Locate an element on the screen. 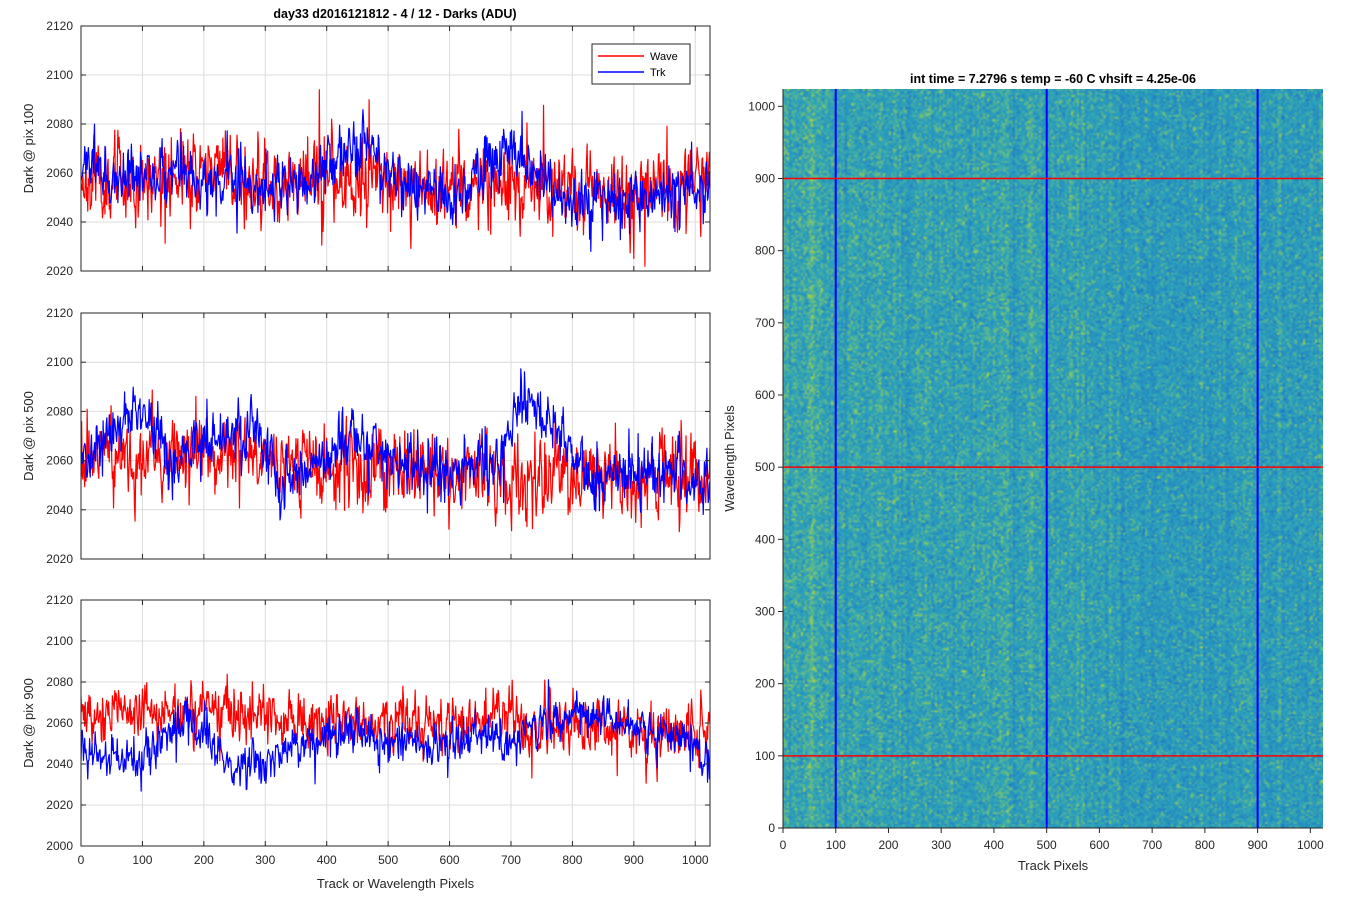 Image resolution: width=1350 pixels, height=900 pixels. y-tick-label: 700 is located at coordinates (765, 323).